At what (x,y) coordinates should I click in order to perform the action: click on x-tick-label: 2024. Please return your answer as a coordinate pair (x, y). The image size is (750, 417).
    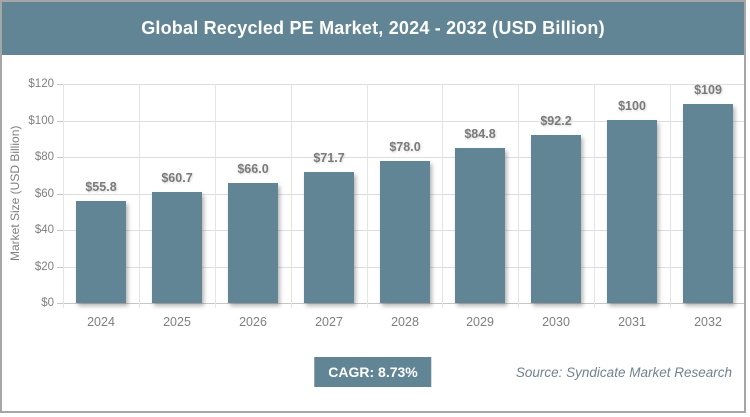
    Looking at the image, I should click on (101, 322).